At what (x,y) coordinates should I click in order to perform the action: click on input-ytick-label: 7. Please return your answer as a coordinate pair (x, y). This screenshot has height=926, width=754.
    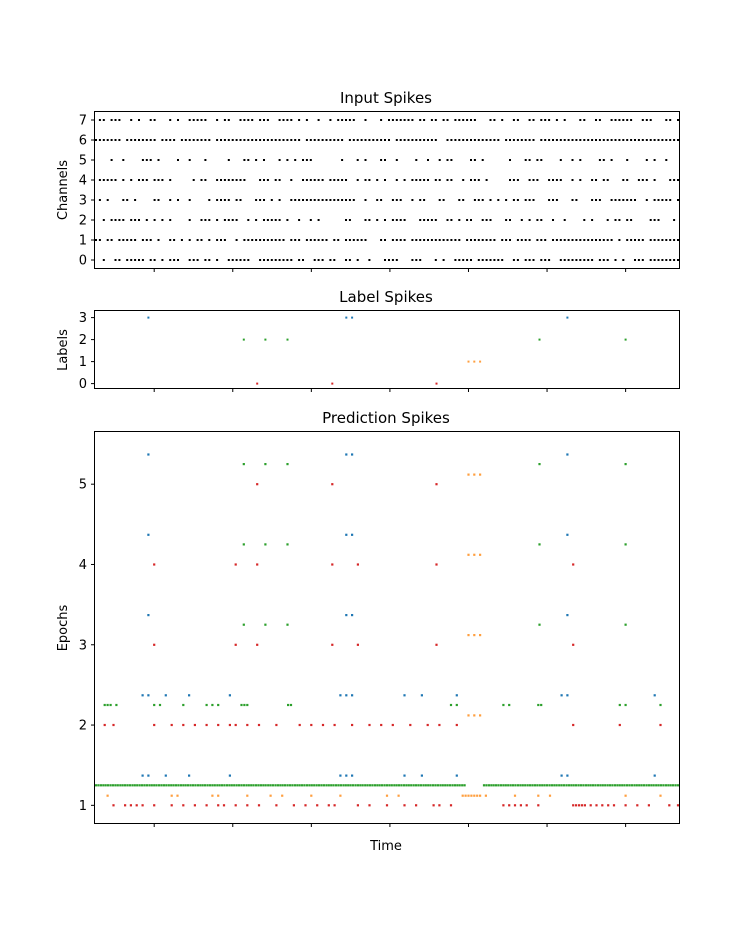
    Looking at the image, I should click on (83, 121).